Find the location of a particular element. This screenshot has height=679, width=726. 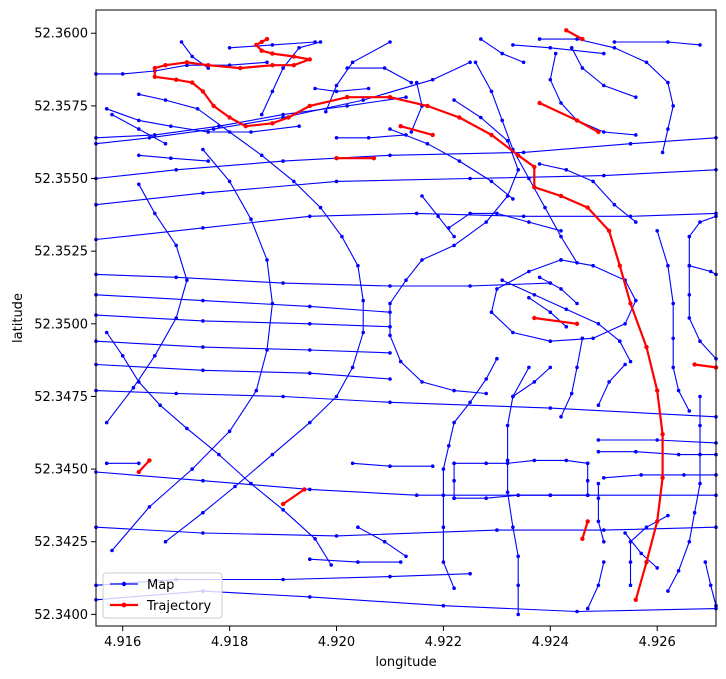

y-tick-label-1: 52.3425 is located at coordinates (61, 542).